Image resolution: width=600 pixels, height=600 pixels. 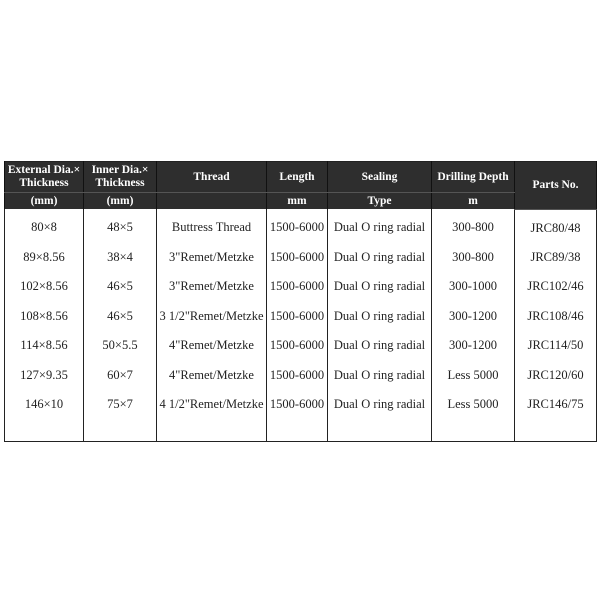 I want to click on cell-inner-dia: 75×7, so click(x=120, y=415).